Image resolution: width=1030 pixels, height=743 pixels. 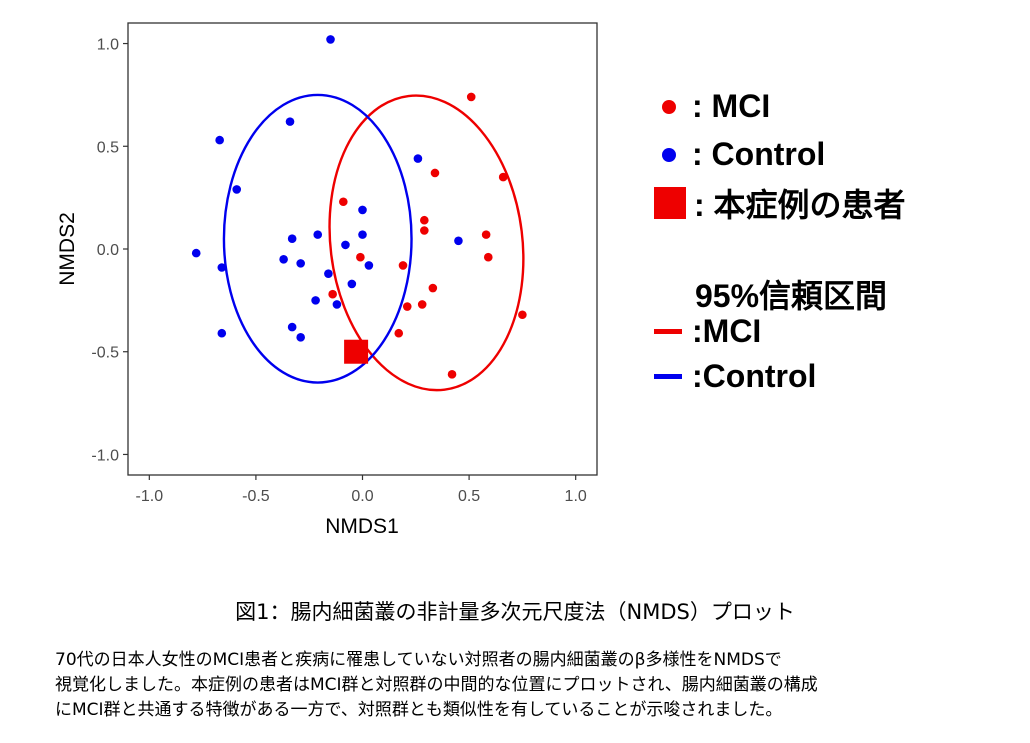 What do you see at coordinates (668, 376) in the screenshot?
I see `control-line-icon` at bounding box center [668, 376].